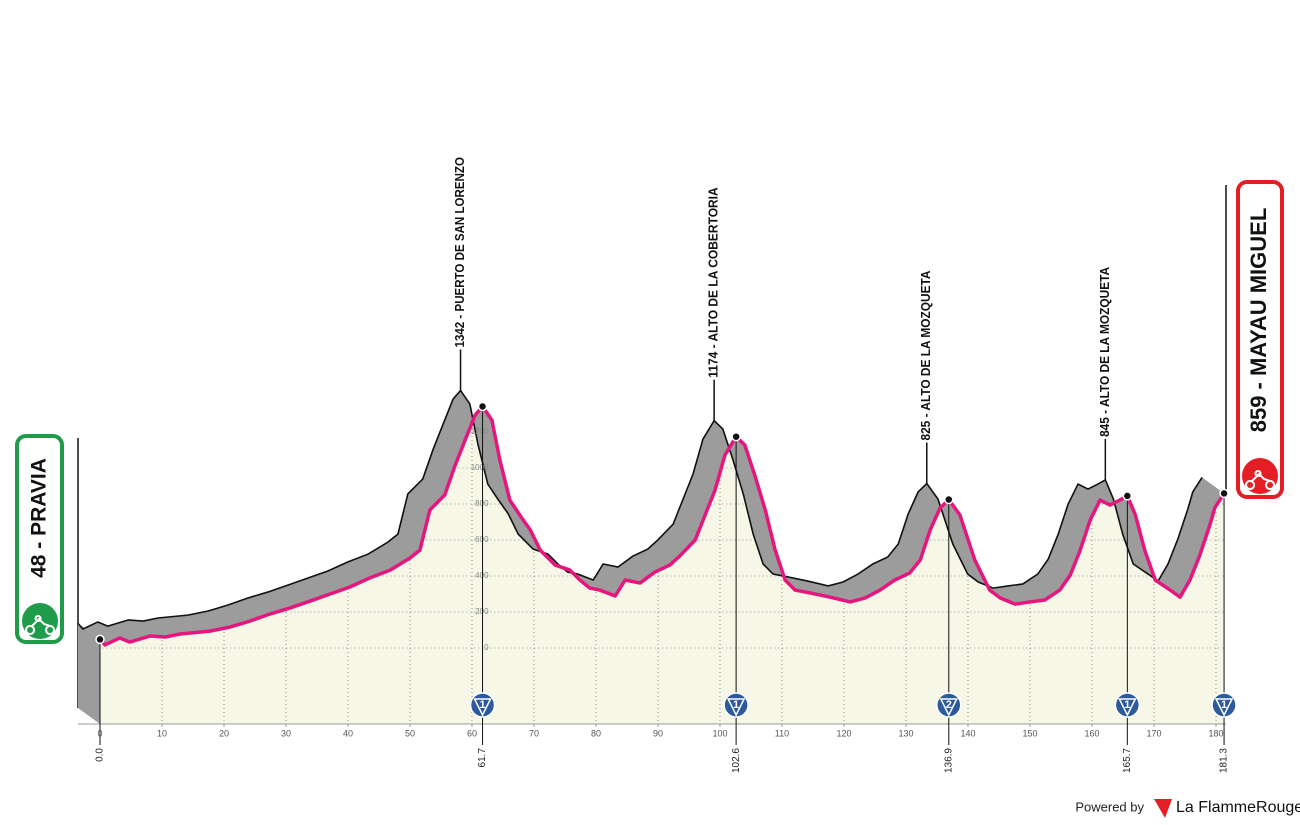  I want to click on x-tick-label: 170, so click(1153, 733).